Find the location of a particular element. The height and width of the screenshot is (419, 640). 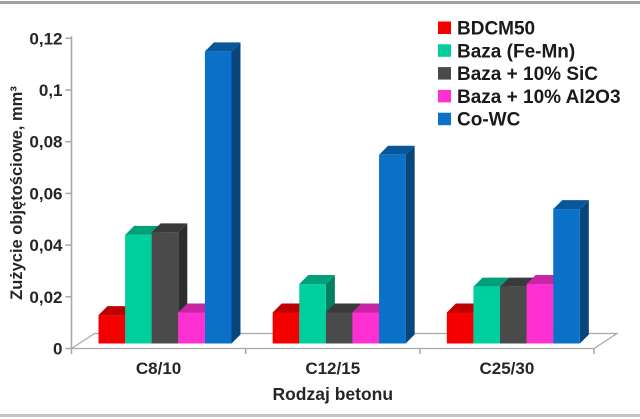

bar-Co-WC-C8/10 is located at coordinates (222, 193).